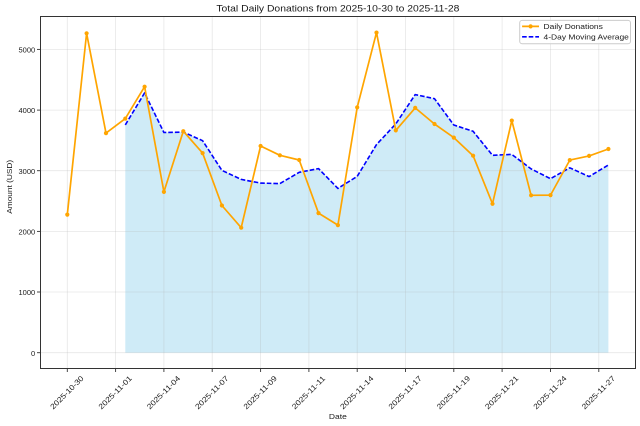 The image size is (640, 426). I want to click on svg-text: Daily Donations, so click(574, 26).